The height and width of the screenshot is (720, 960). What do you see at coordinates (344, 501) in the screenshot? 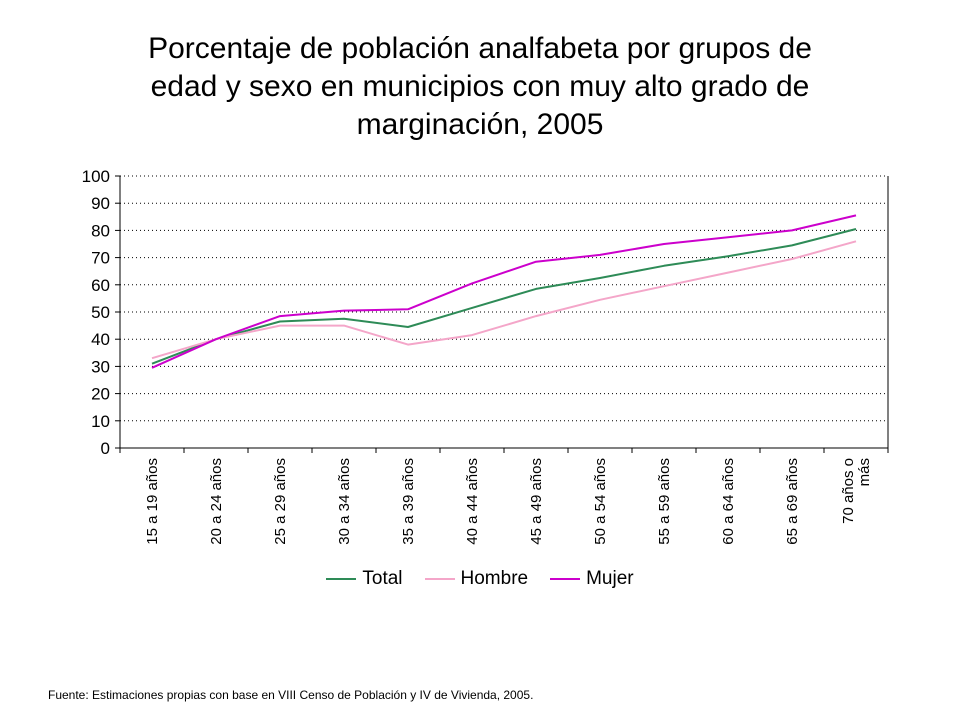
I see `x-tick-label: 30 a 34 años` at bounding box center [344, 501].